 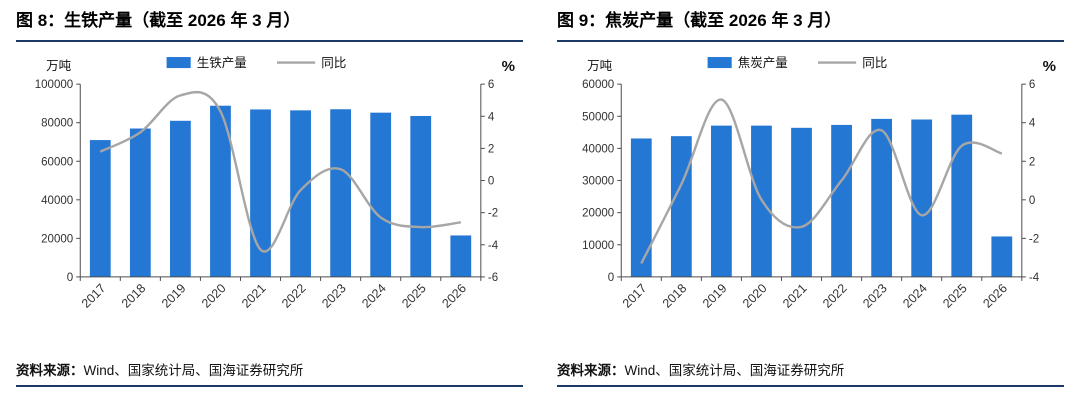 What do you see at coordinates (222, 63) in the screenshot?
I see `legend-bar-label: 生铁产量` at bounding box center [222, 63].